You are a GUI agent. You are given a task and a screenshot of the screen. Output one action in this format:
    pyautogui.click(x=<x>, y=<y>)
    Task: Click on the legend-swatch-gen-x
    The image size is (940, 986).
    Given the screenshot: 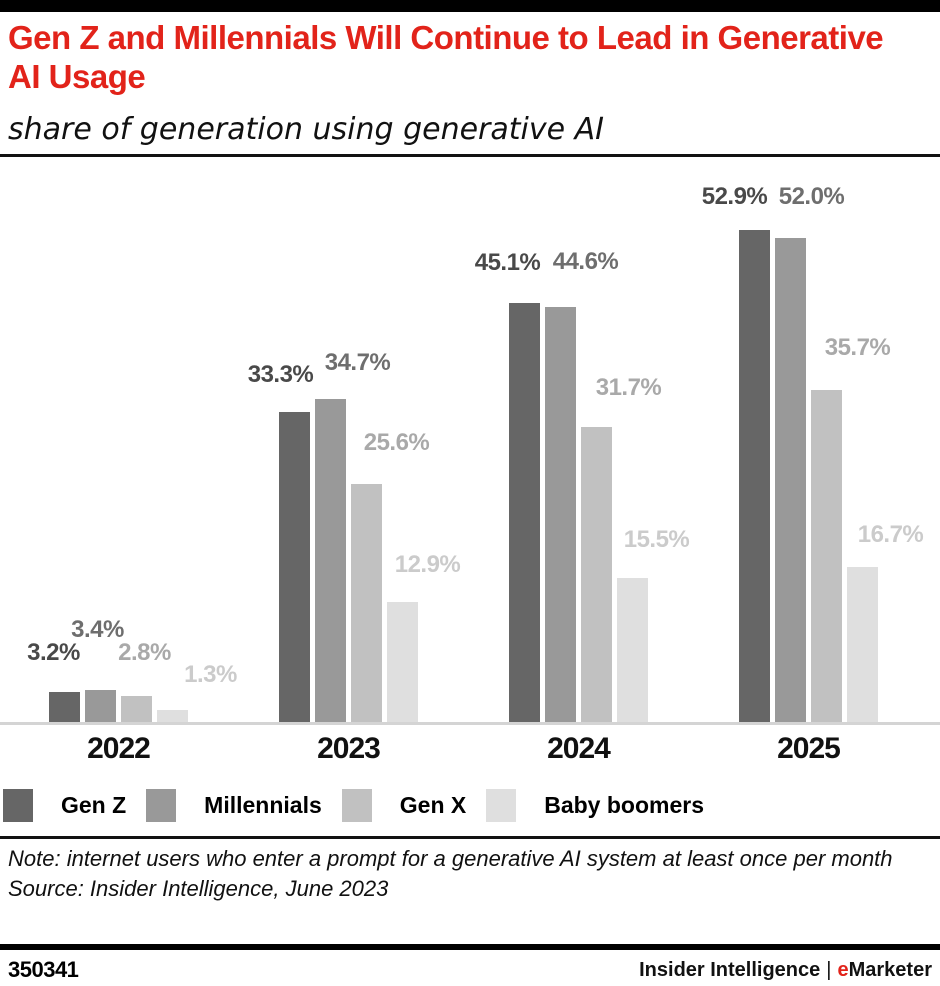 What is the action you would take?
    pyautogui.click(x=356, y=805)
    